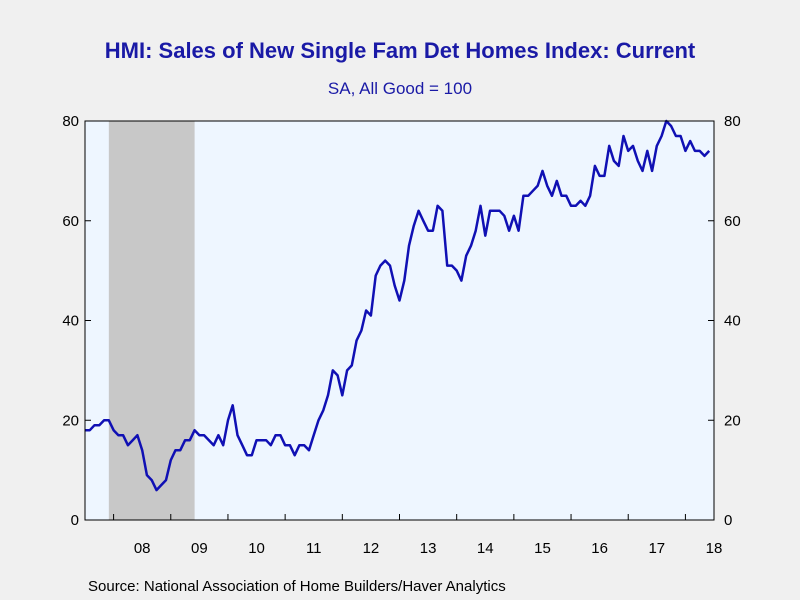 Image resolution: width=800 pixels, height=600 pixels. What do you see at coordinates (142, 548) in the screenshot?
I see `x-tick-label: 08` at bounding box center [142, 548].